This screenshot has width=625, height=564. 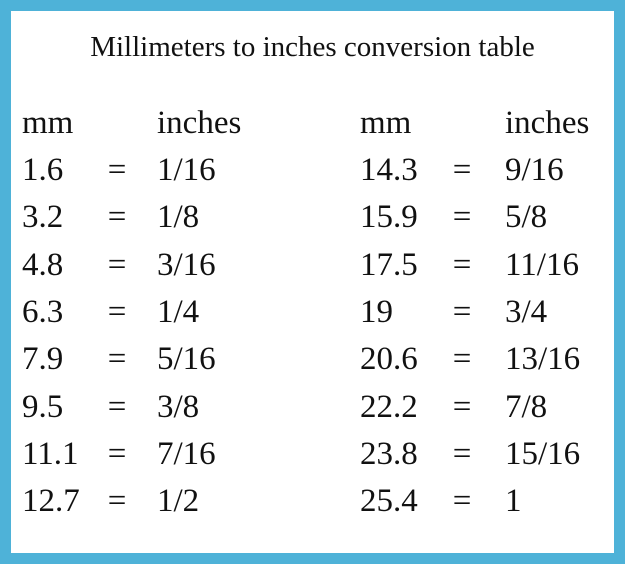 I want to click on mm-cell: 12.7, so click(x=51, y=501).